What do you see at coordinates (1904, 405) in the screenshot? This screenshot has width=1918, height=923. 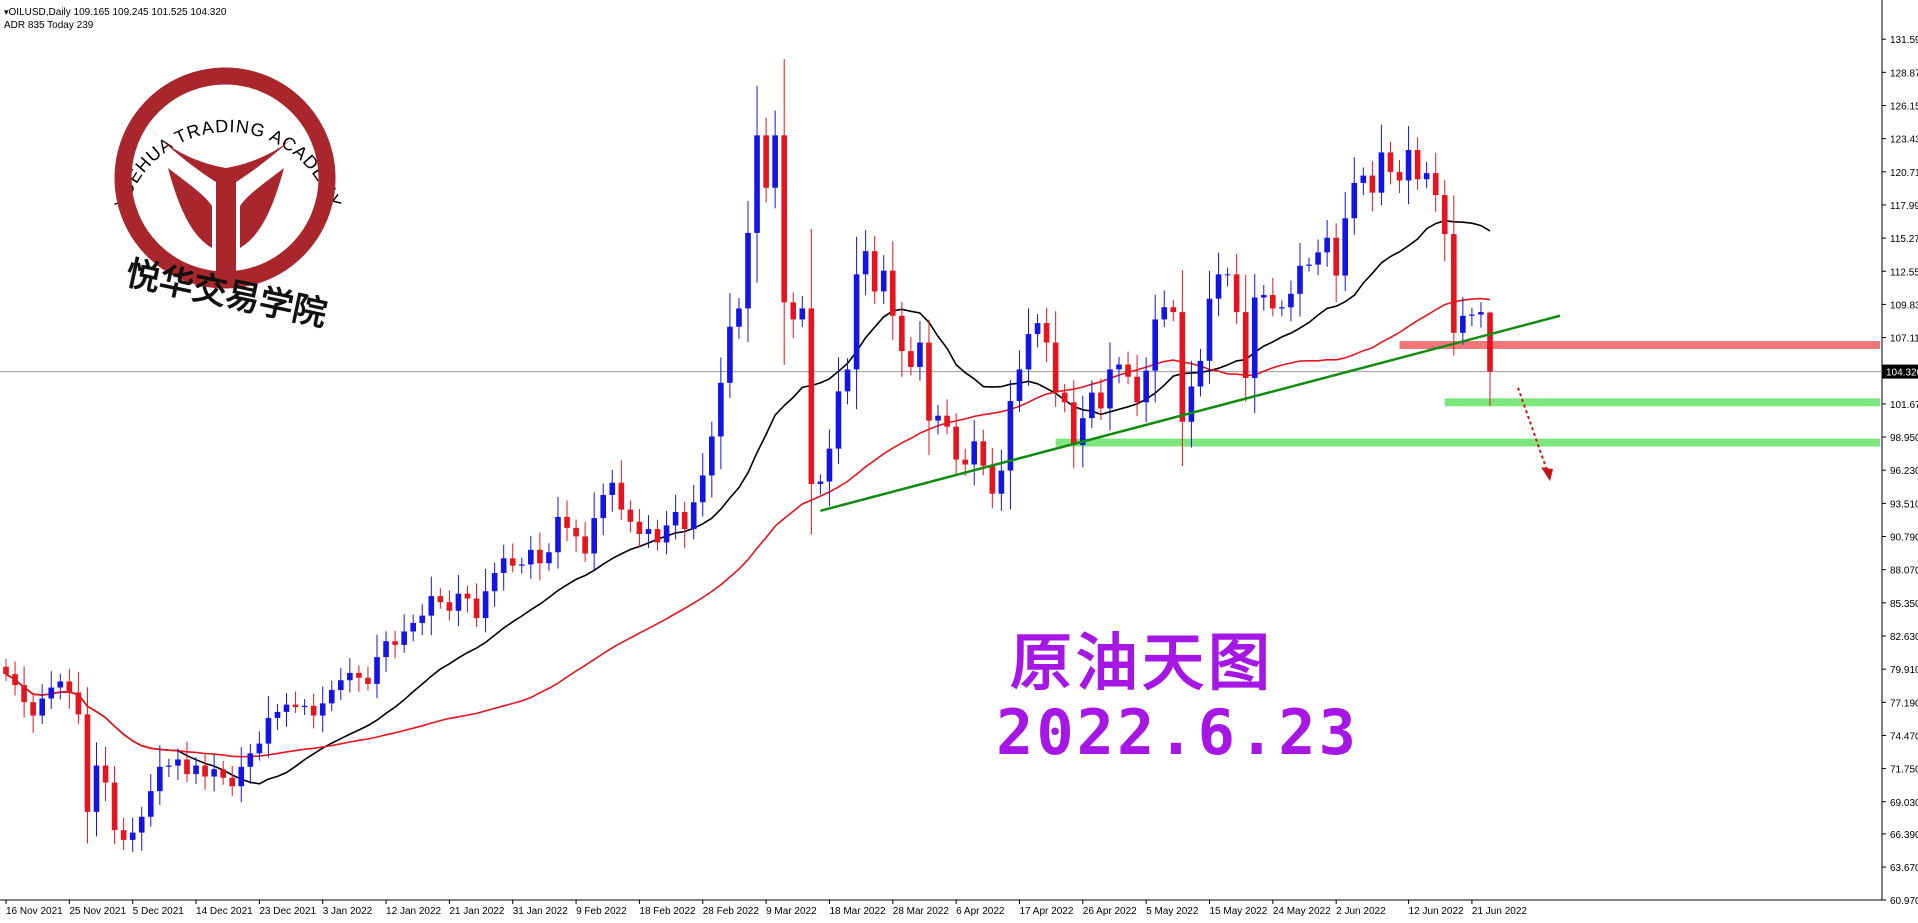 I see `y-tick-label: 101.670` at bounding box center [1904, 405].